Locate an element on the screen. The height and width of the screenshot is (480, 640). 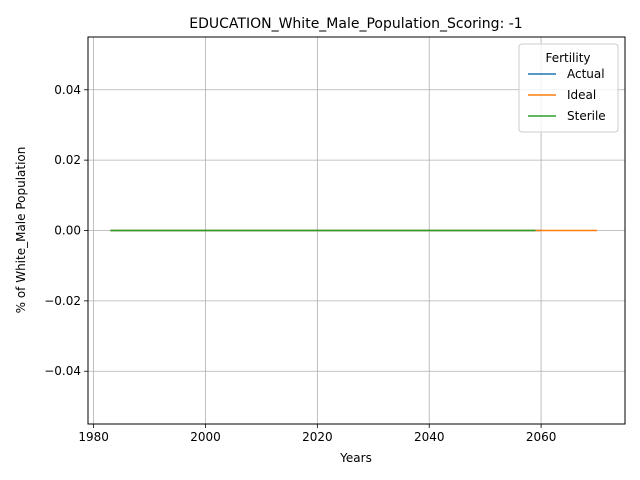
legend-label: Sterile is located at coordinates (586, 116).